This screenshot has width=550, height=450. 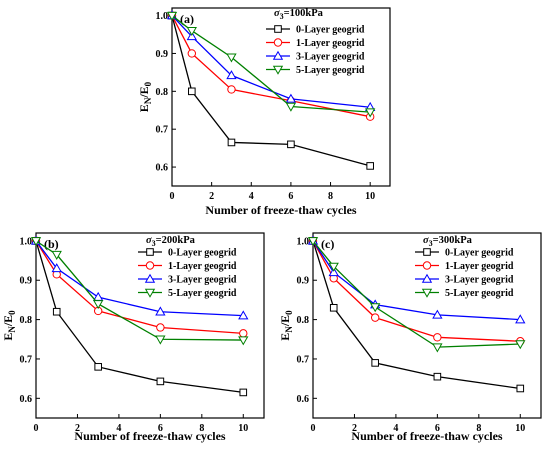 What do you see at coordinates (299, 14) in the screenshot?
I see `legend-title: σ3=100kPa` at bounding box center [299, 14].